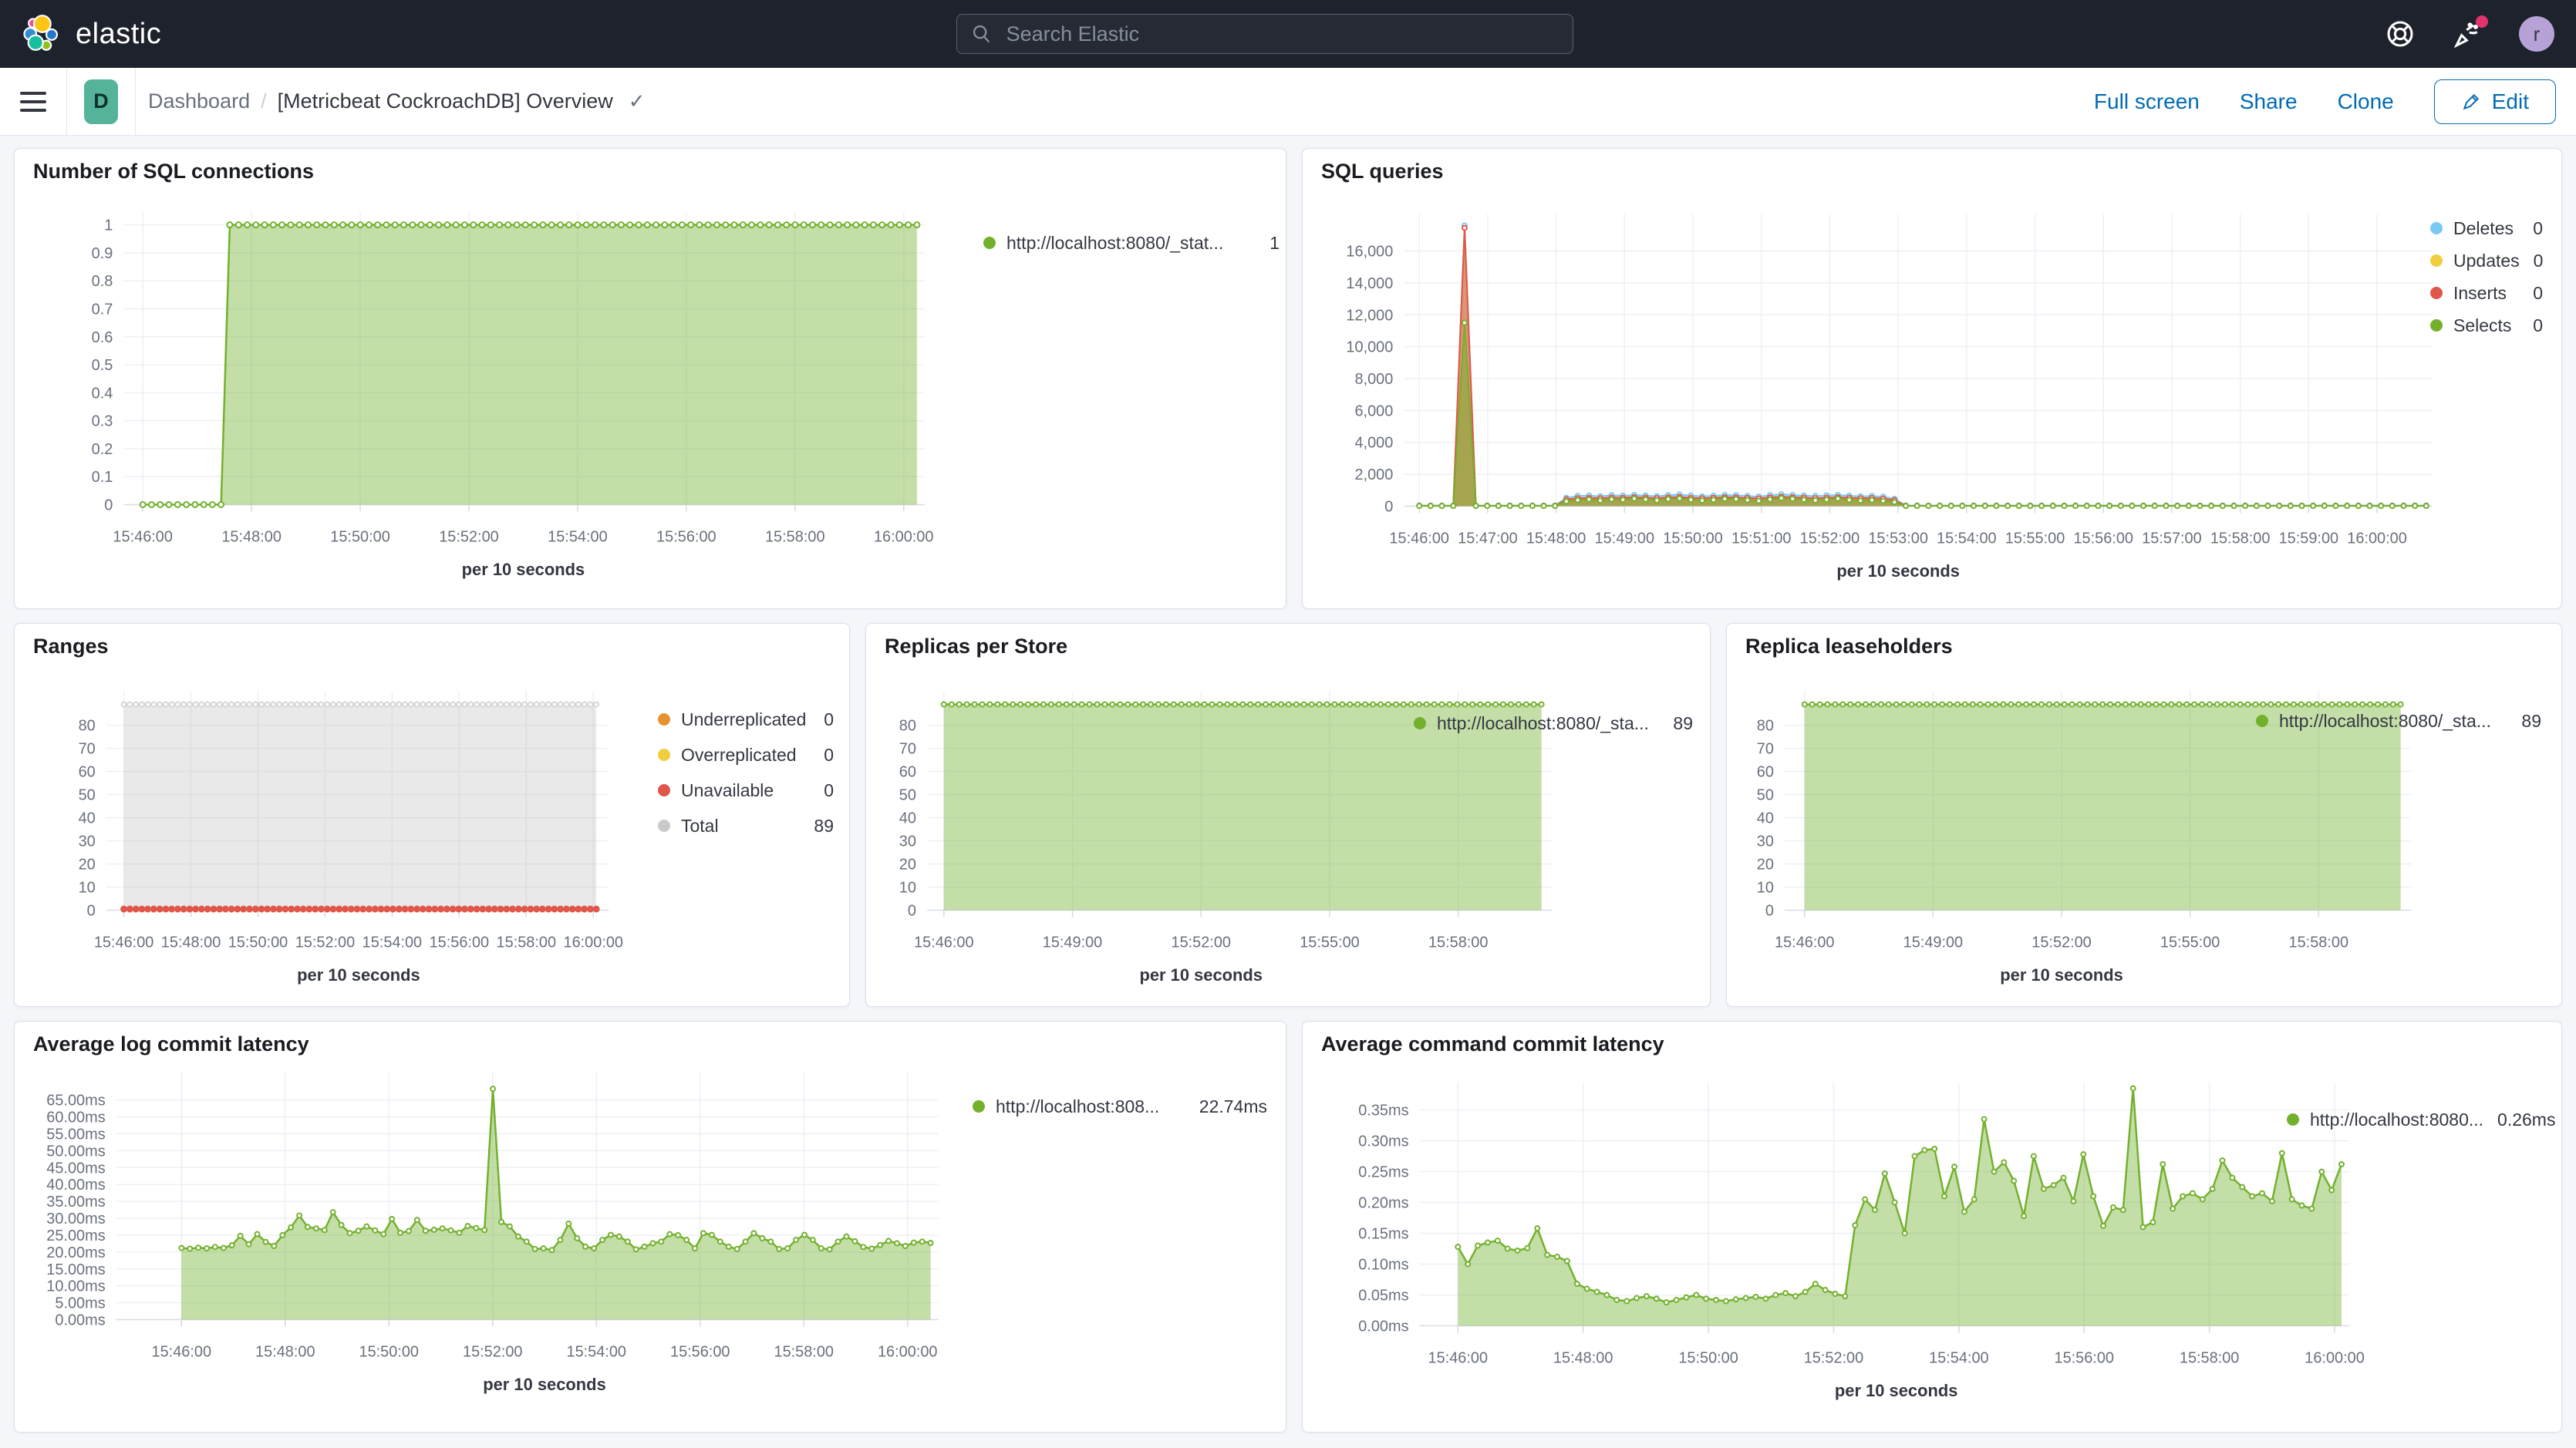  What do you see at coordinates (1383, 1326) in the screenshot?
I see `svg-text: 0.00ms` at bounding box center [1383, 1326].